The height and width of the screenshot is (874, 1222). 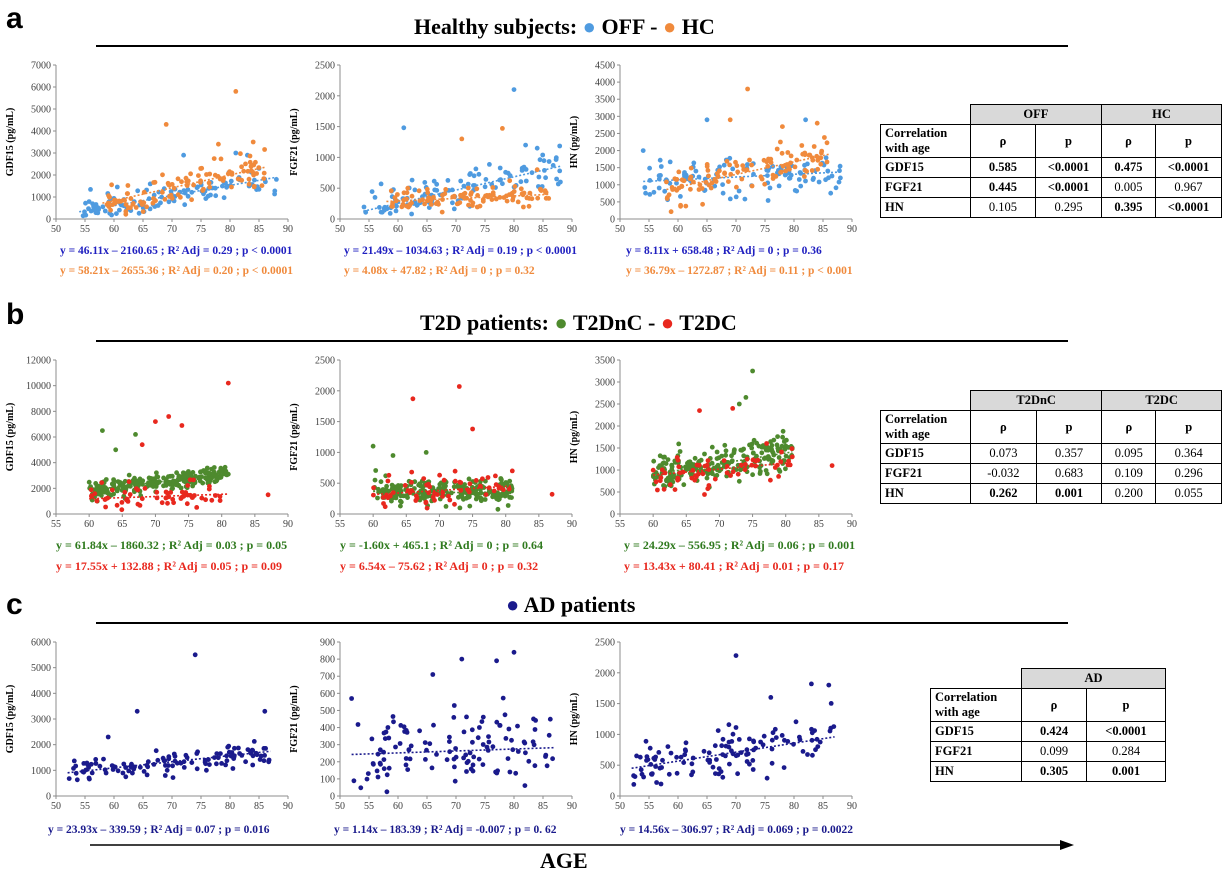 What do you see at coordinates (1188, 427) in the screenshot?
I see `table-subheader: p` at bounding box center [1188, 427].